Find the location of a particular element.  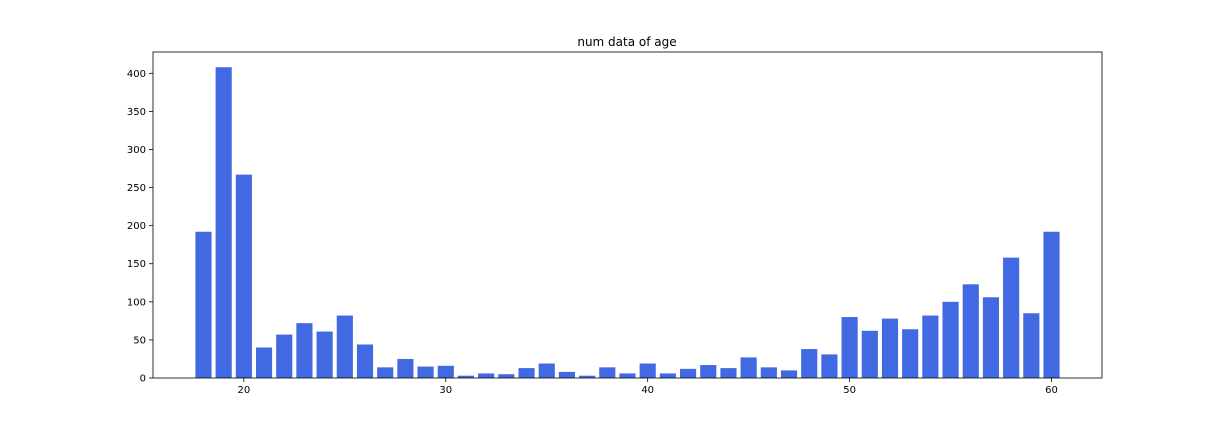

y-tick-label: 50 is located at coordinates (139, 340).